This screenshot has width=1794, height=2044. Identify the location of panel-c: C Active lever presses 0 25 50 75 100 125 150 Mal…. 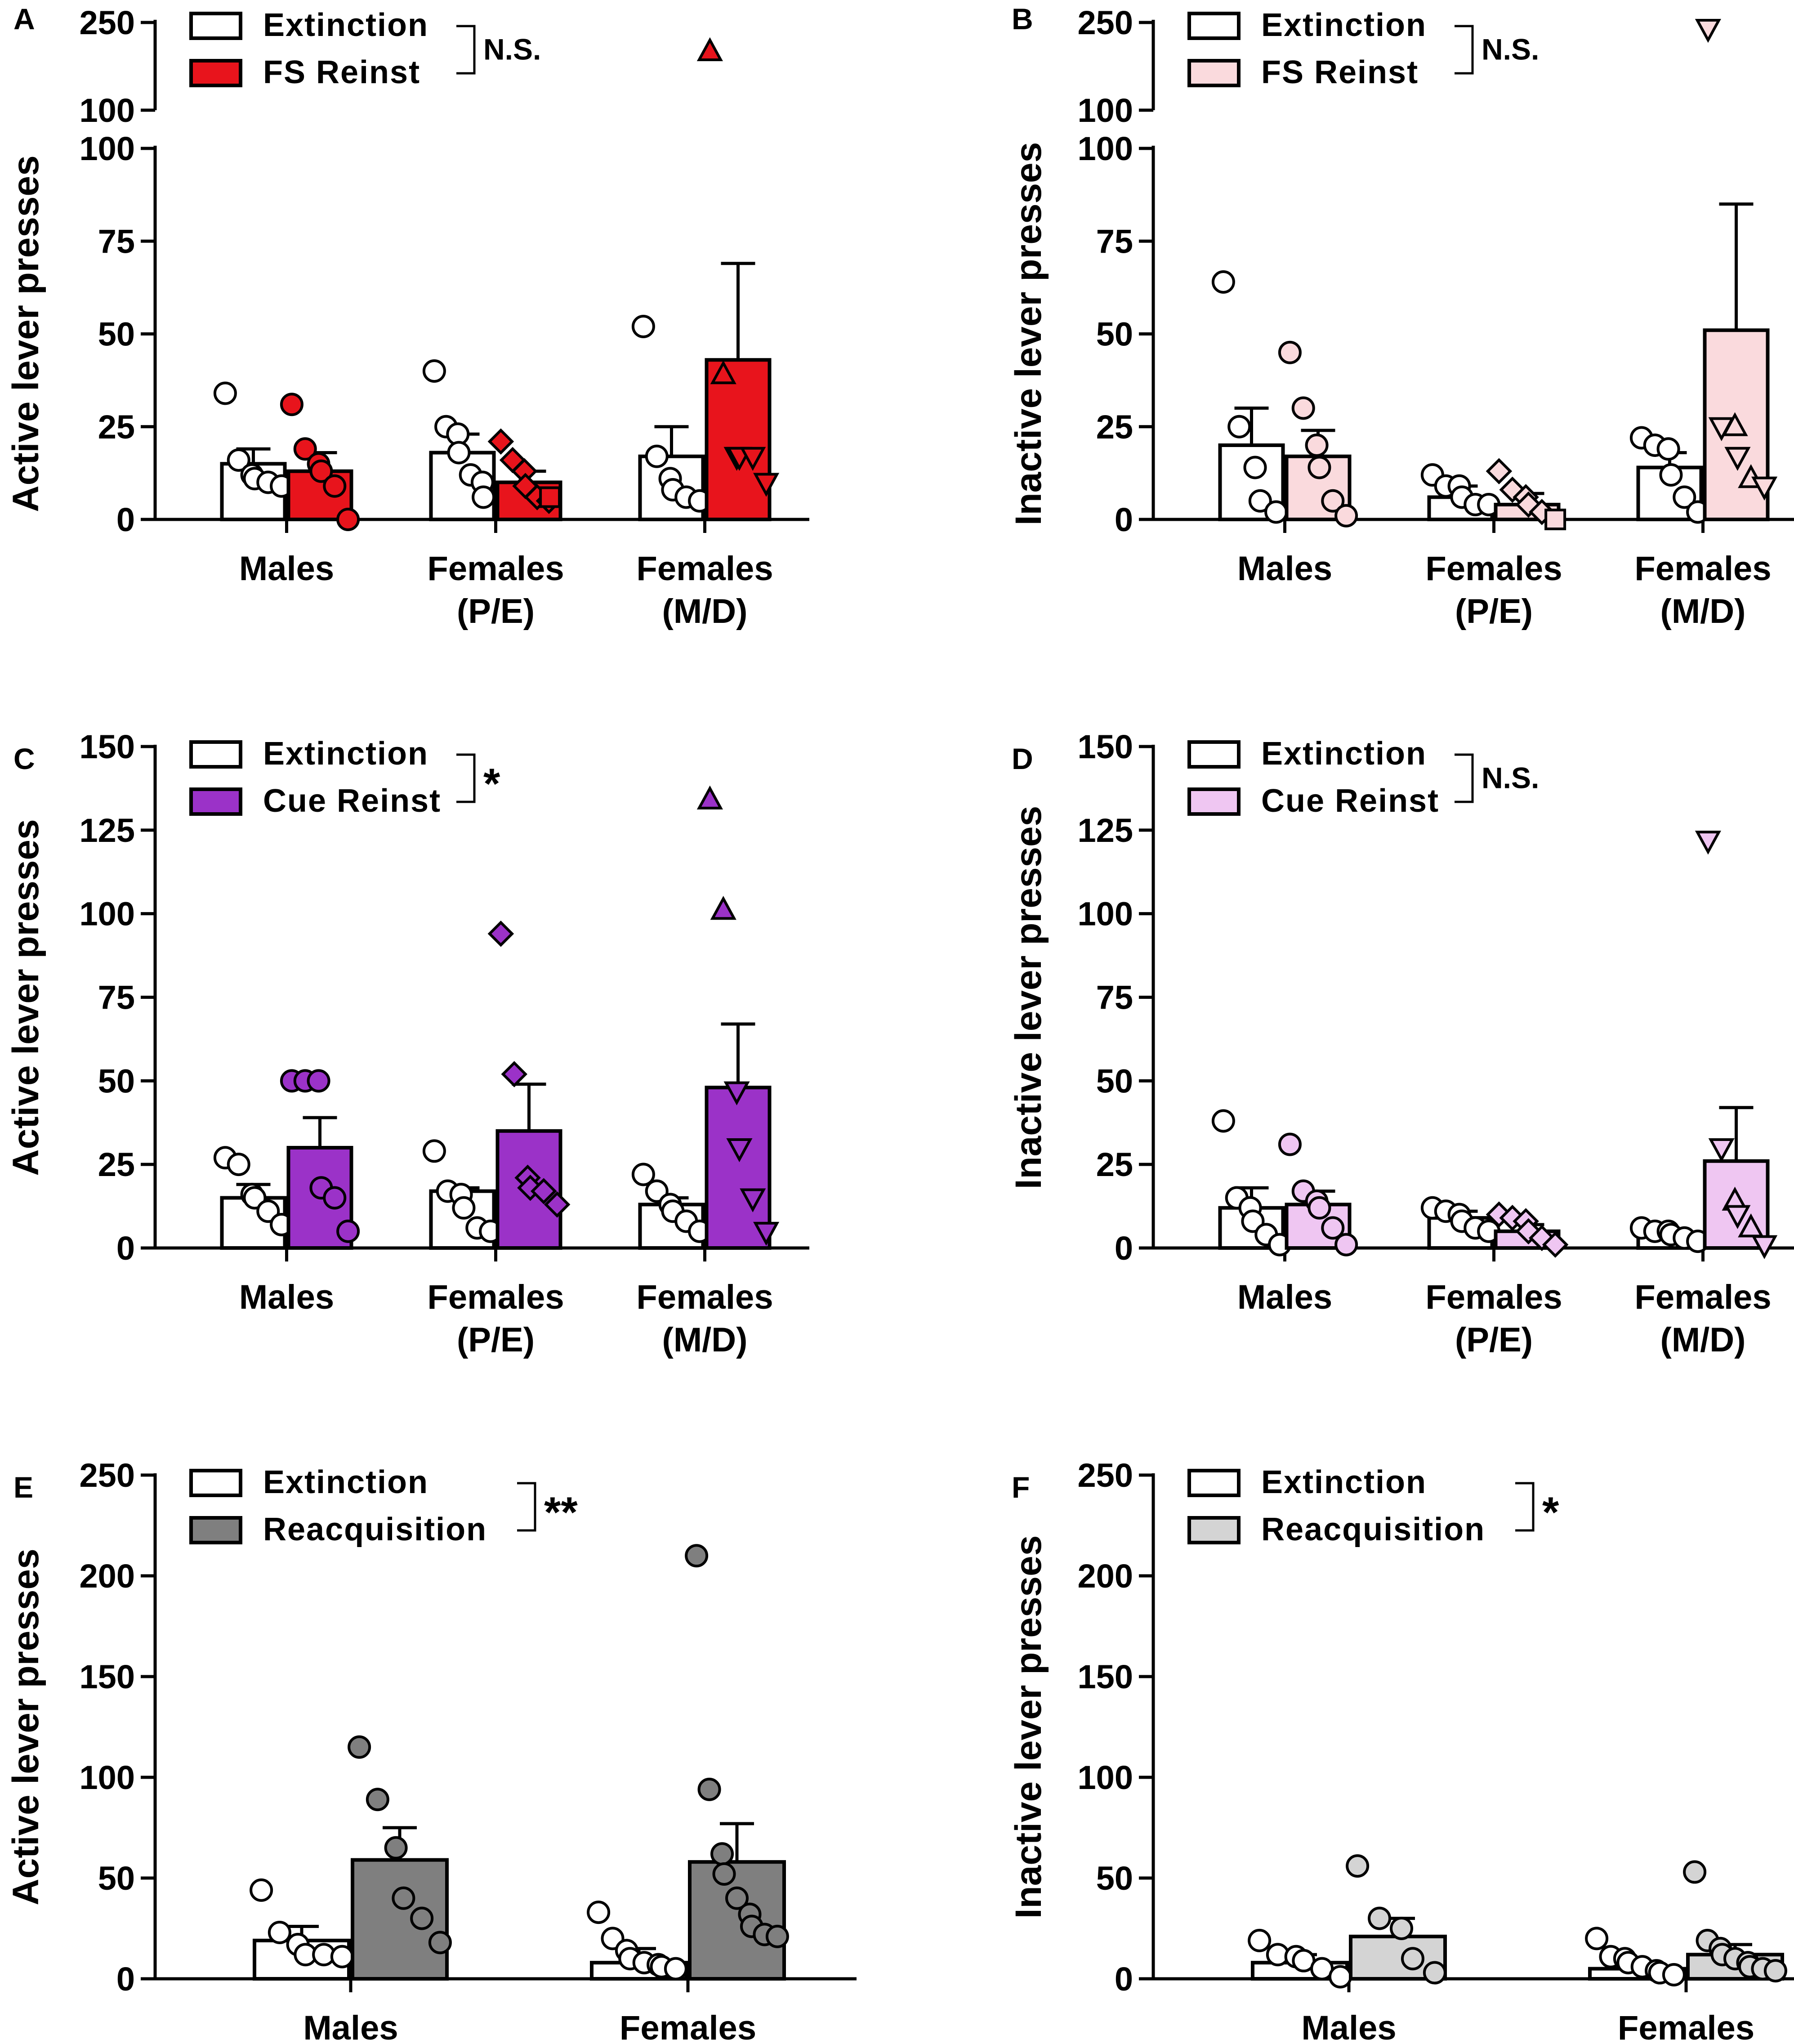
(407, 1043).